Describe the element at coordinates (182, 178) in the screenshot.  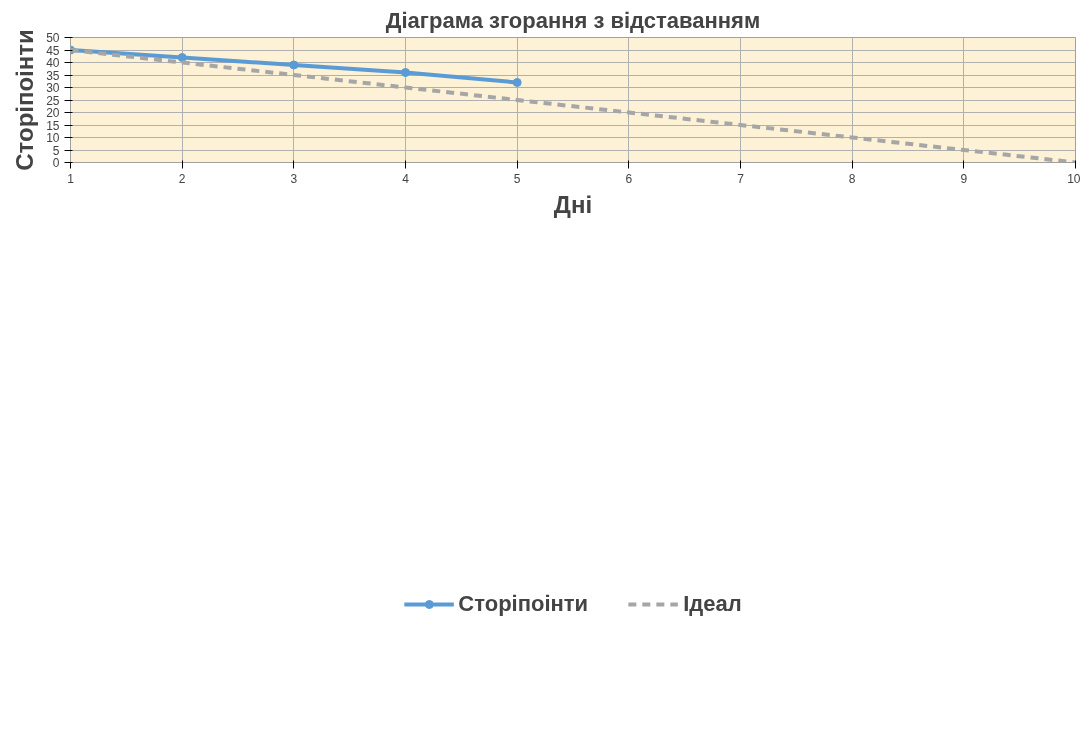
I see `x-tick-label: 2` at that location.